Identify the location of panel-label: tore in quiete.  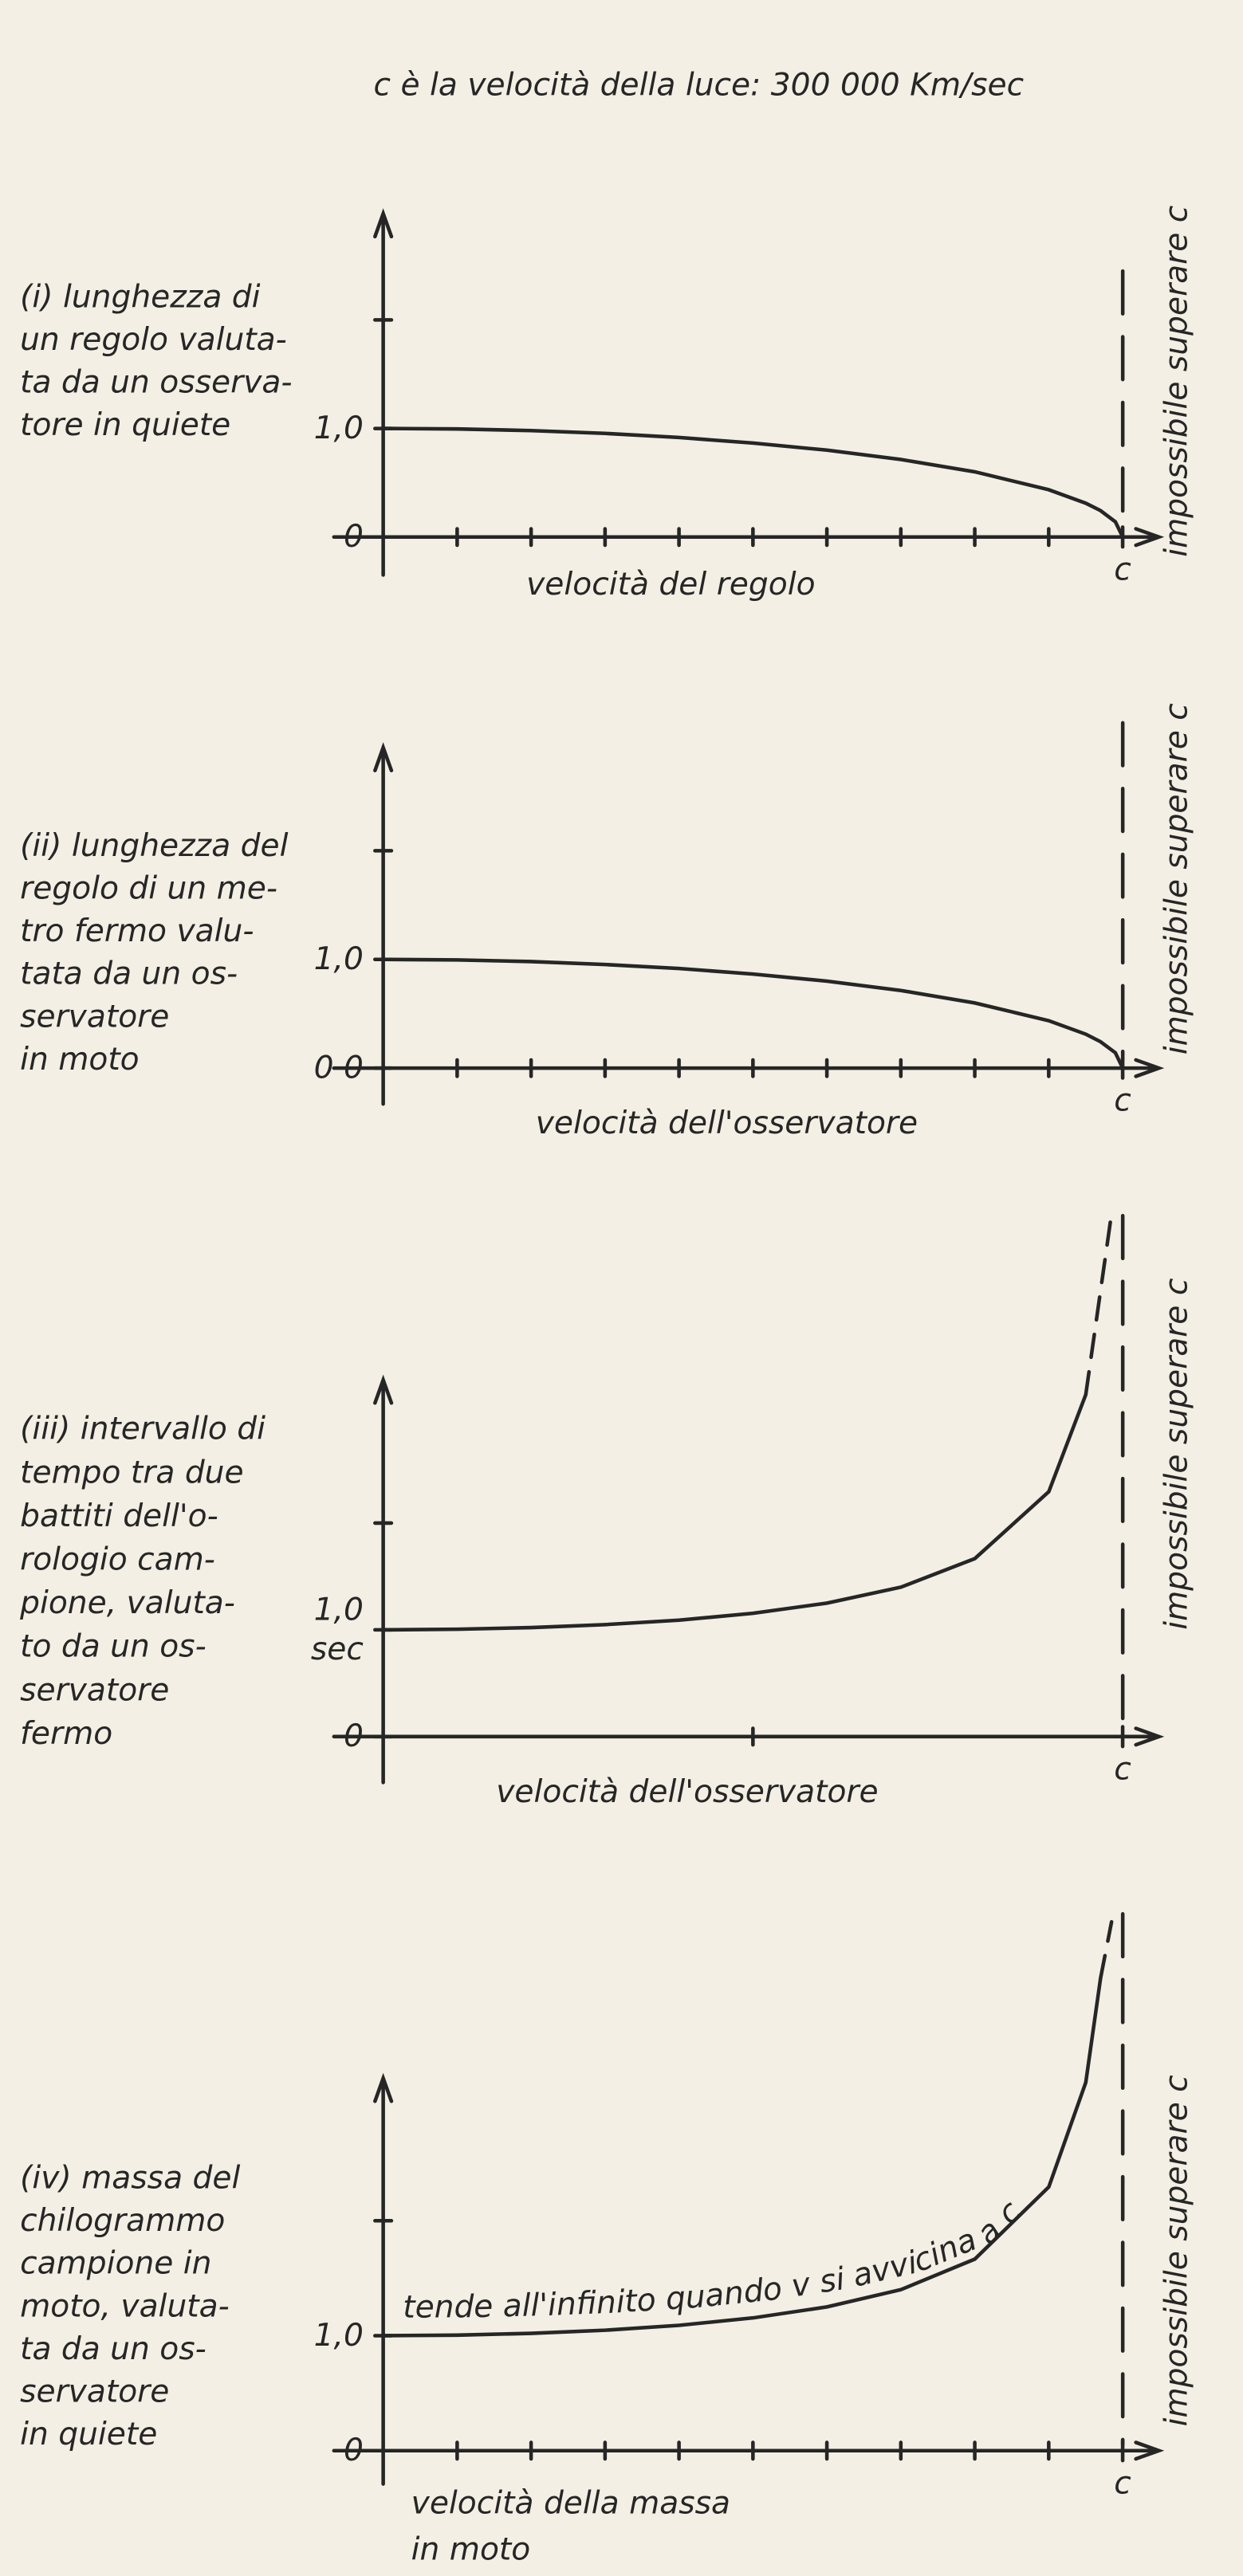
(125, 425).